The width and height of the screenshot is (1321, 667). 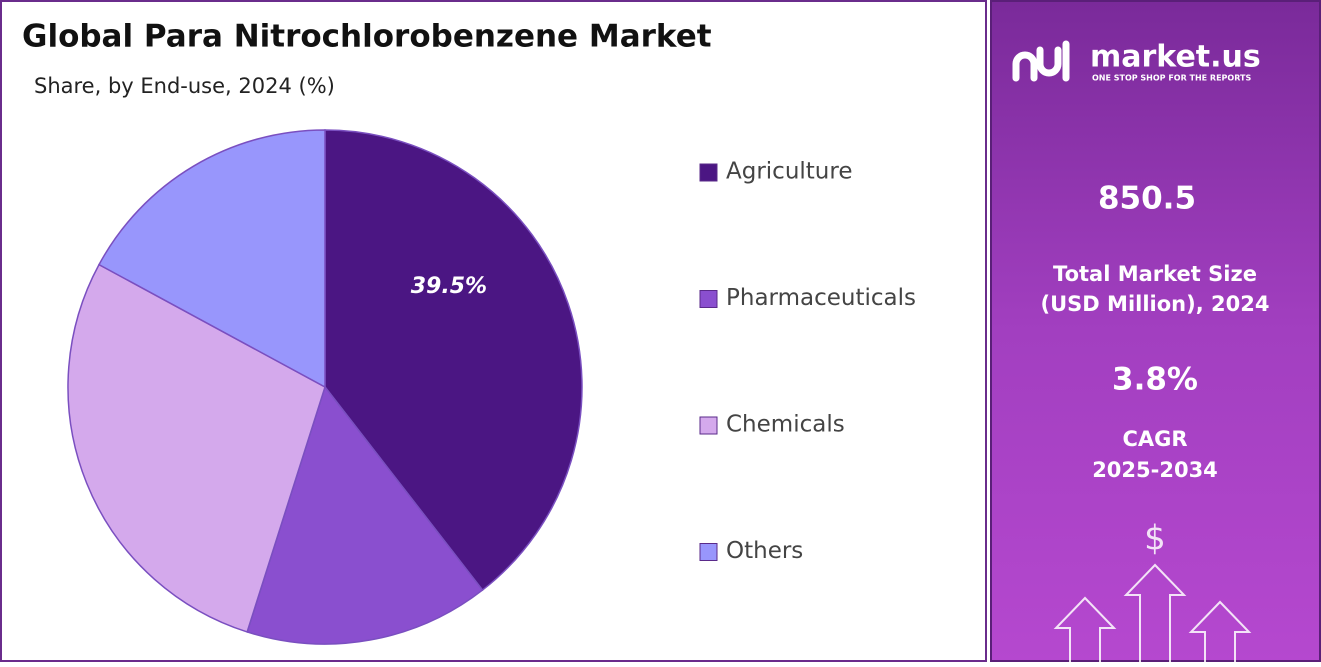 I want to click on legend-label: Pharmaceuticals, so click(x=821, y=298).